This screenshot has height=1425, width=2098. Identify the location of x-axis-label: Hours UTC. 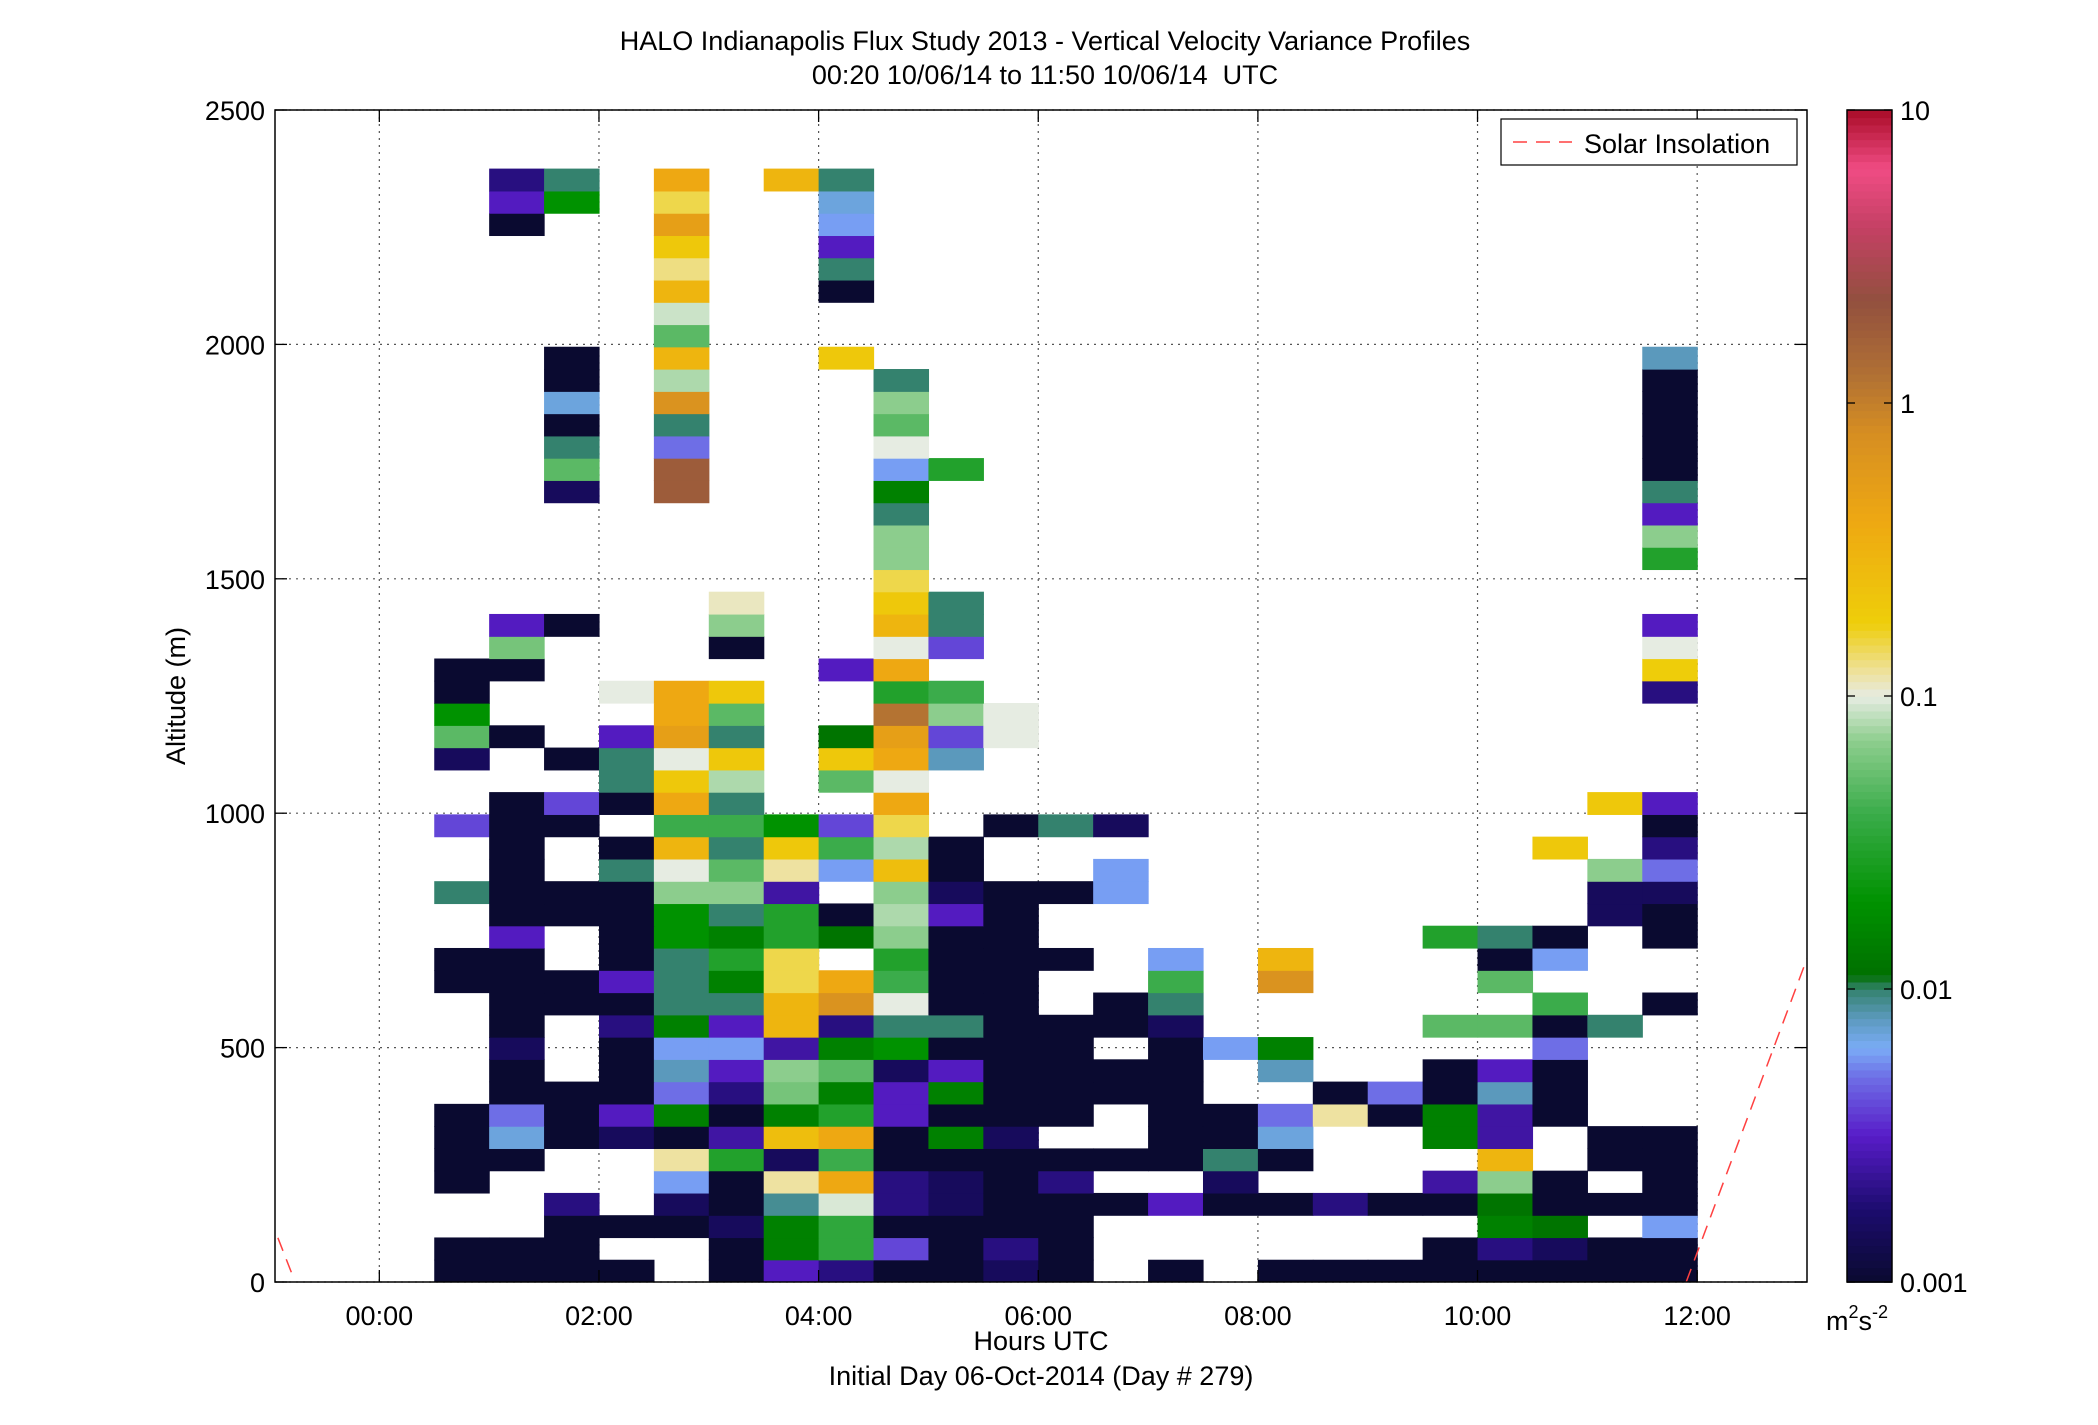
(1040, 1341).